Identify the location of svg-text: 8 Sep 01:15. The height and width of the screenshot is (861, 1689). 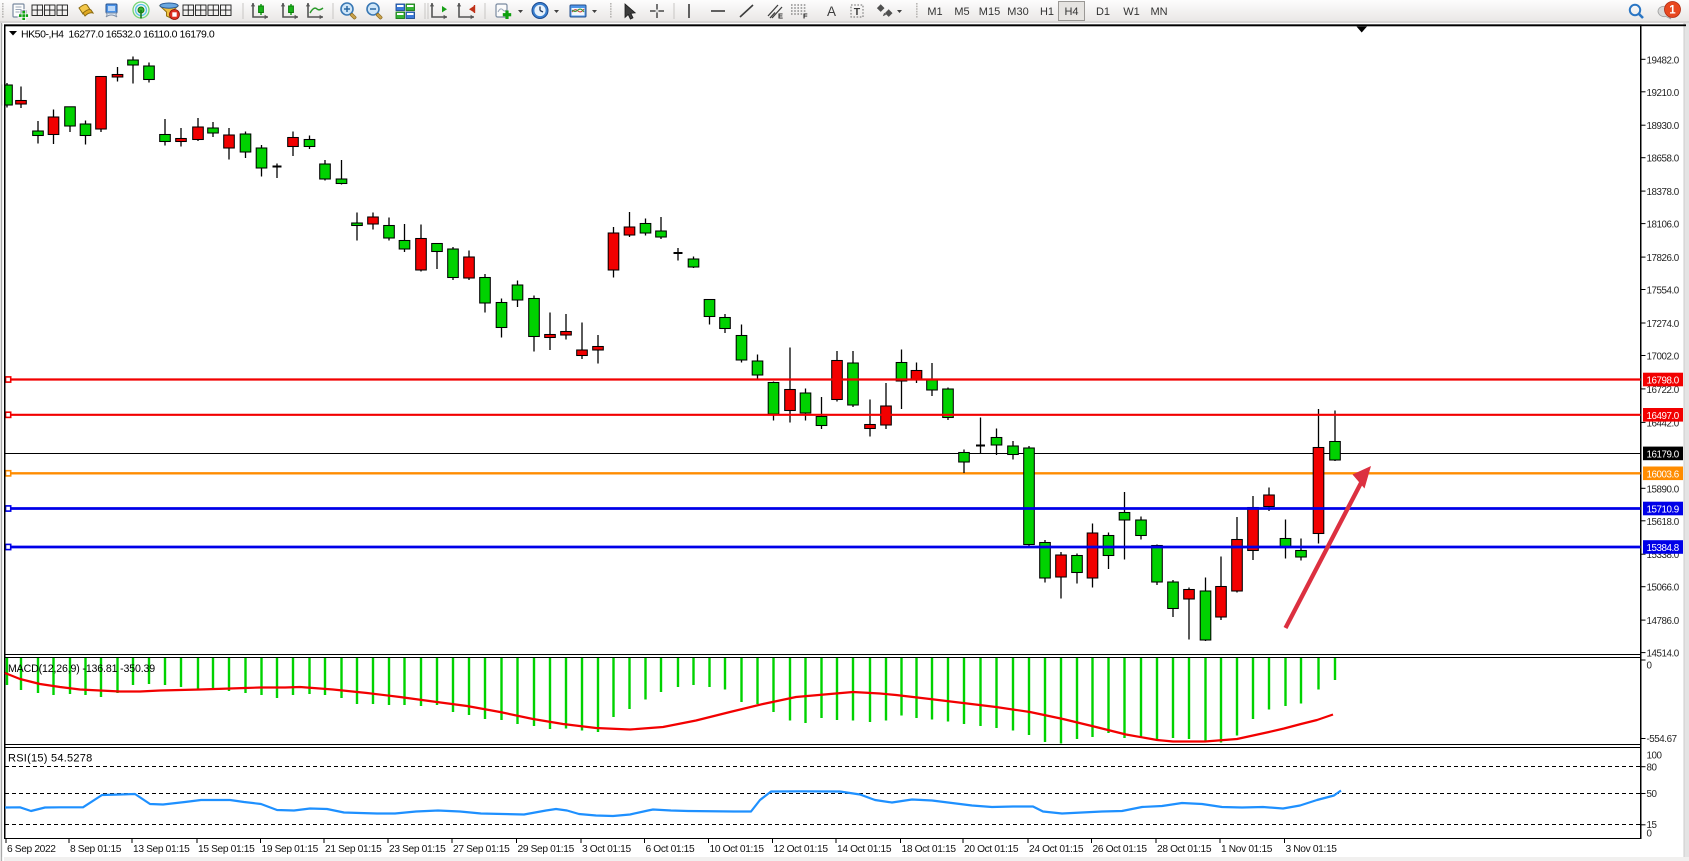
(96, 849).